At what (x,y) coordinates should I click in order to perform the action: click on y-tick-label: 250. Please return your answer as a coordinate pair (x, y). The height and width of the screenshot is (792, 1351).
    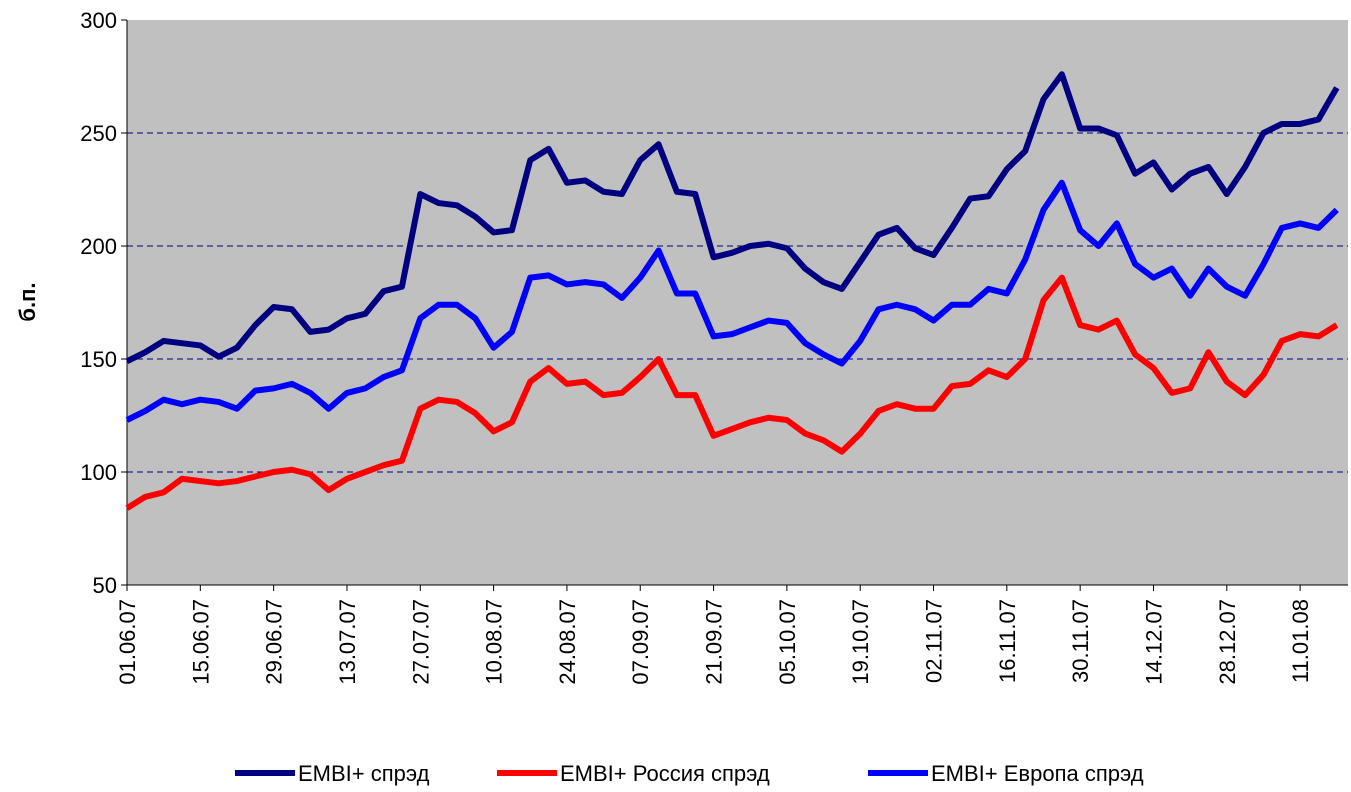
    Looking at the image, I should click on (98, 133).